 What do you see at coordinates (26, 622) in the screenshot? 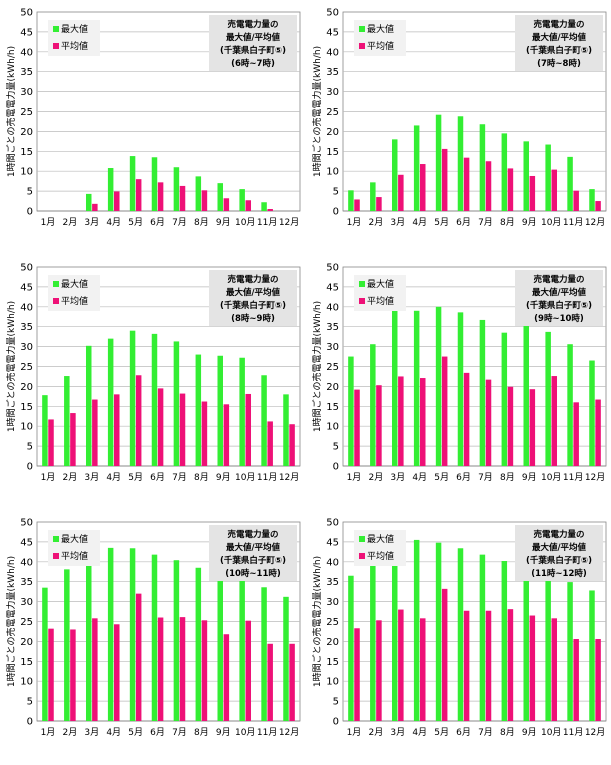
I see `y-tick-label: 25` at bounding box center [26, 622].